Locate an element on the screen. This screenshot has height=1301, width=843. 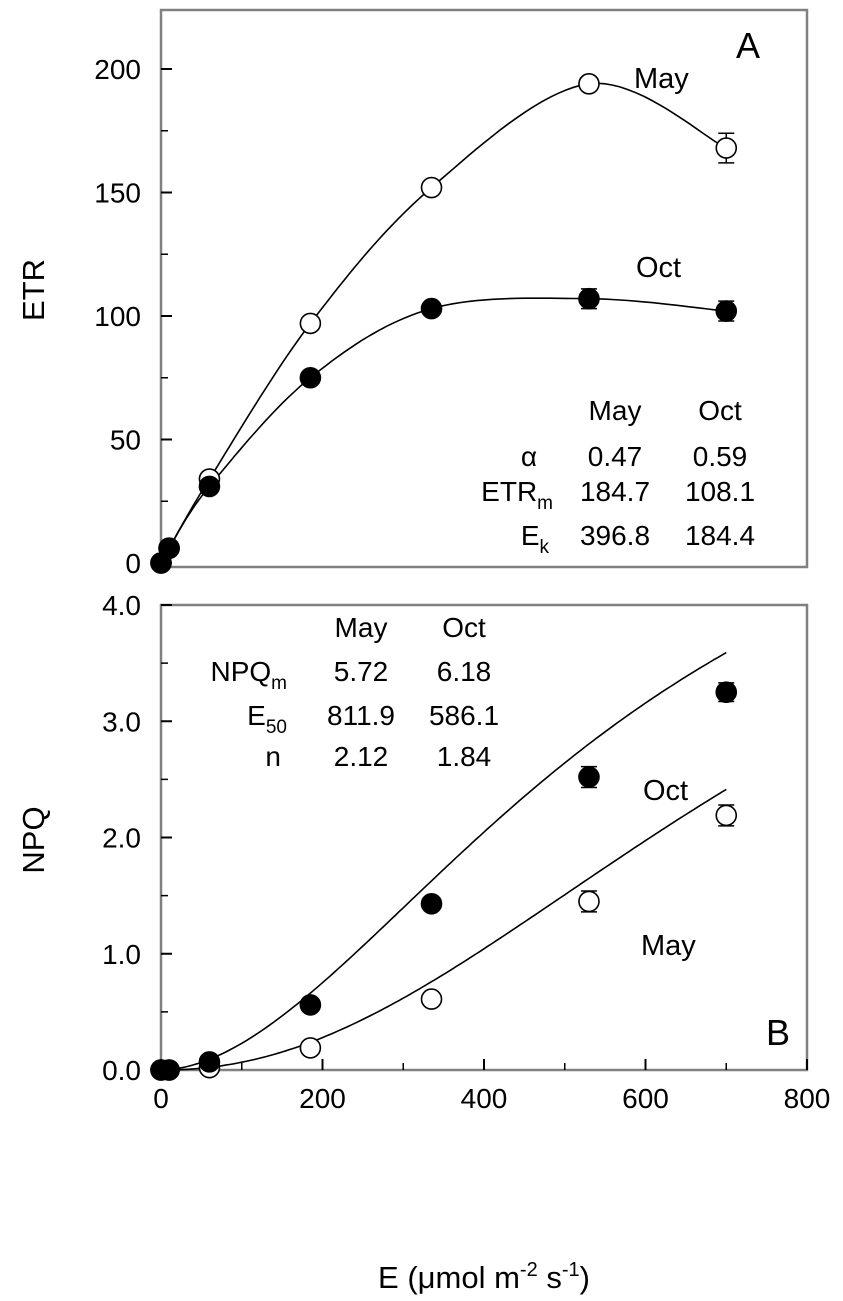
panel-b-label: B is located at coordinates (778, 1032).